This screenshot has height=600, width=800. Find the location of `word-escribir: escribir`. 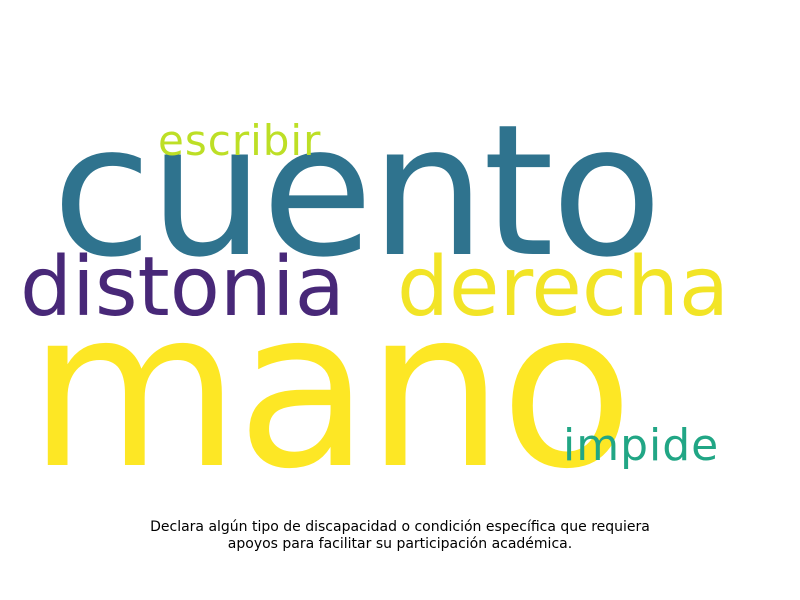

word-escribir: escribir is located at coordinates (240, 140).